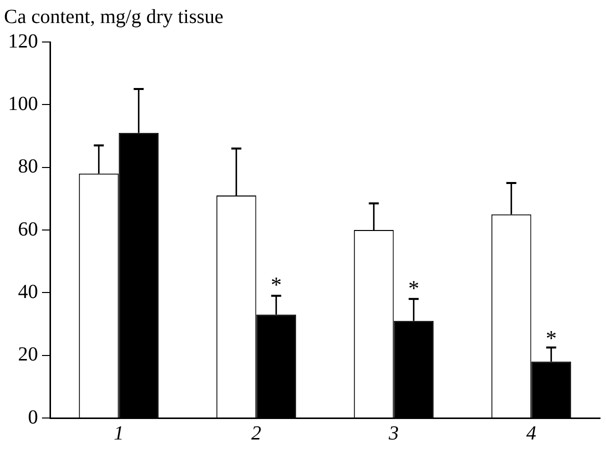  What do you see at coordinates (28, 291) in the screenshot?
I see `y-tick-label: 40` at bounding box center [28, 291].